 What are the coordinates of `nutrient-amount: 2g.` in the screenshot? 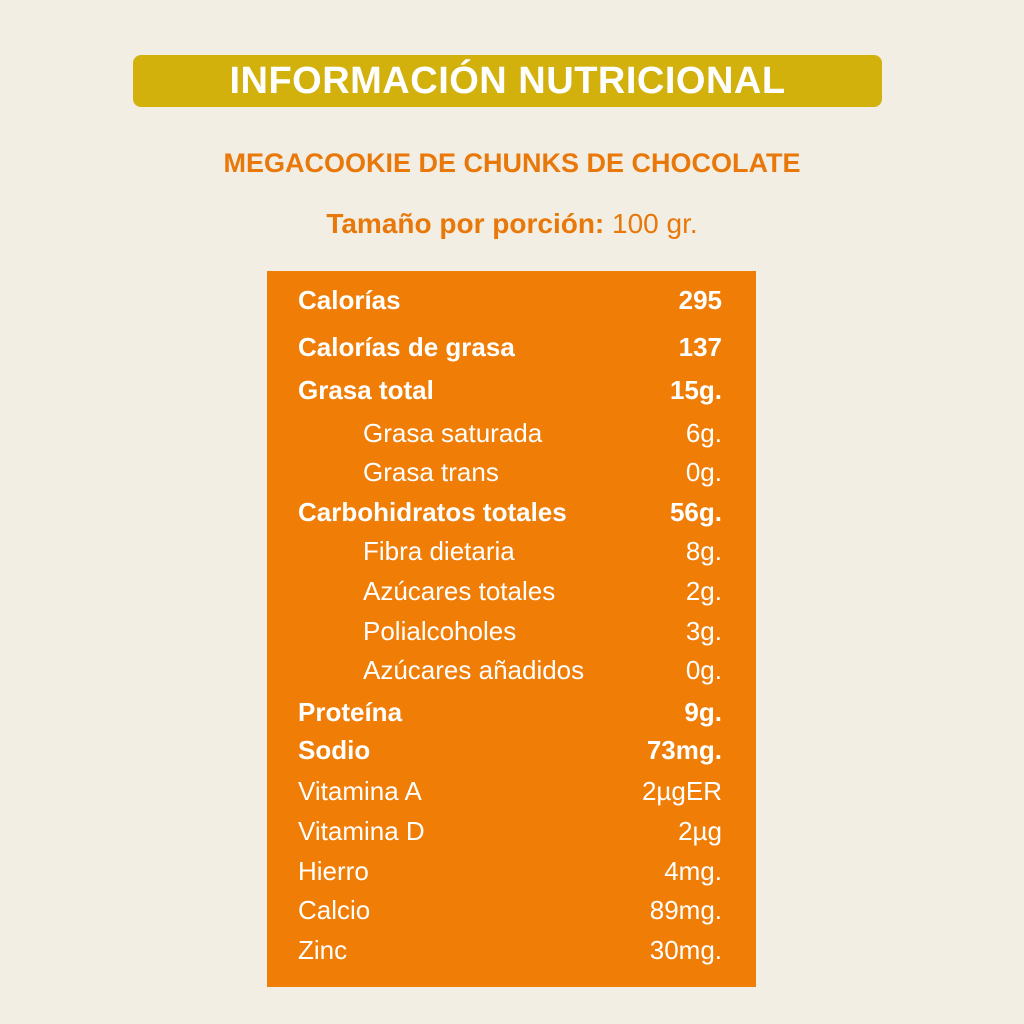 It's located at (703, 591).